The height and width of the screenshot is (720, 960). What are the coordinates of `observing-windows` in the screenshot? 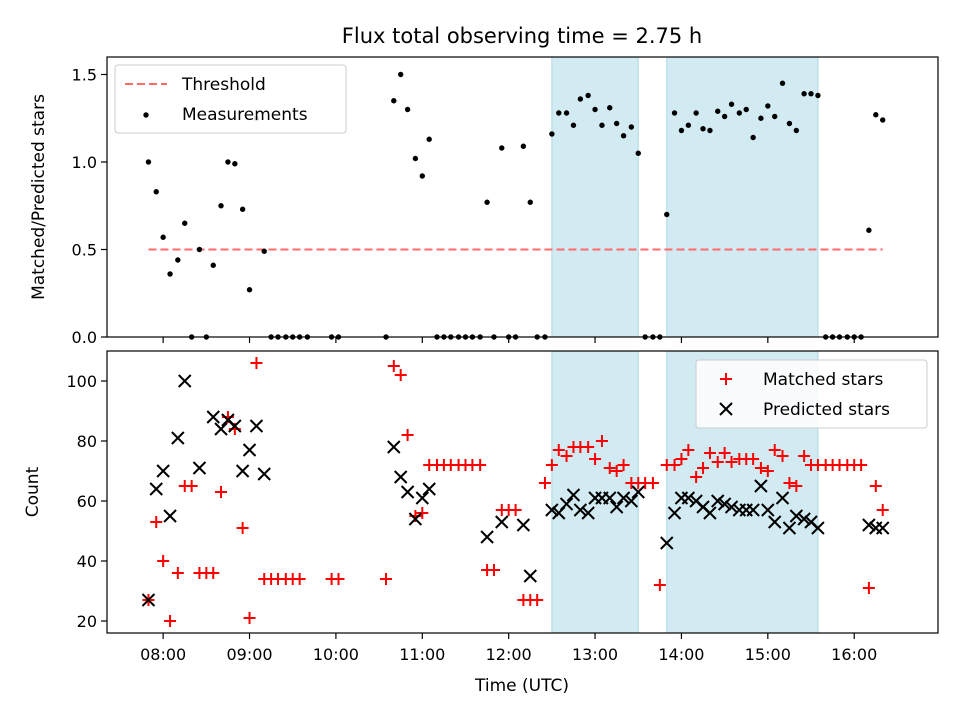 It's located at (685, 197).